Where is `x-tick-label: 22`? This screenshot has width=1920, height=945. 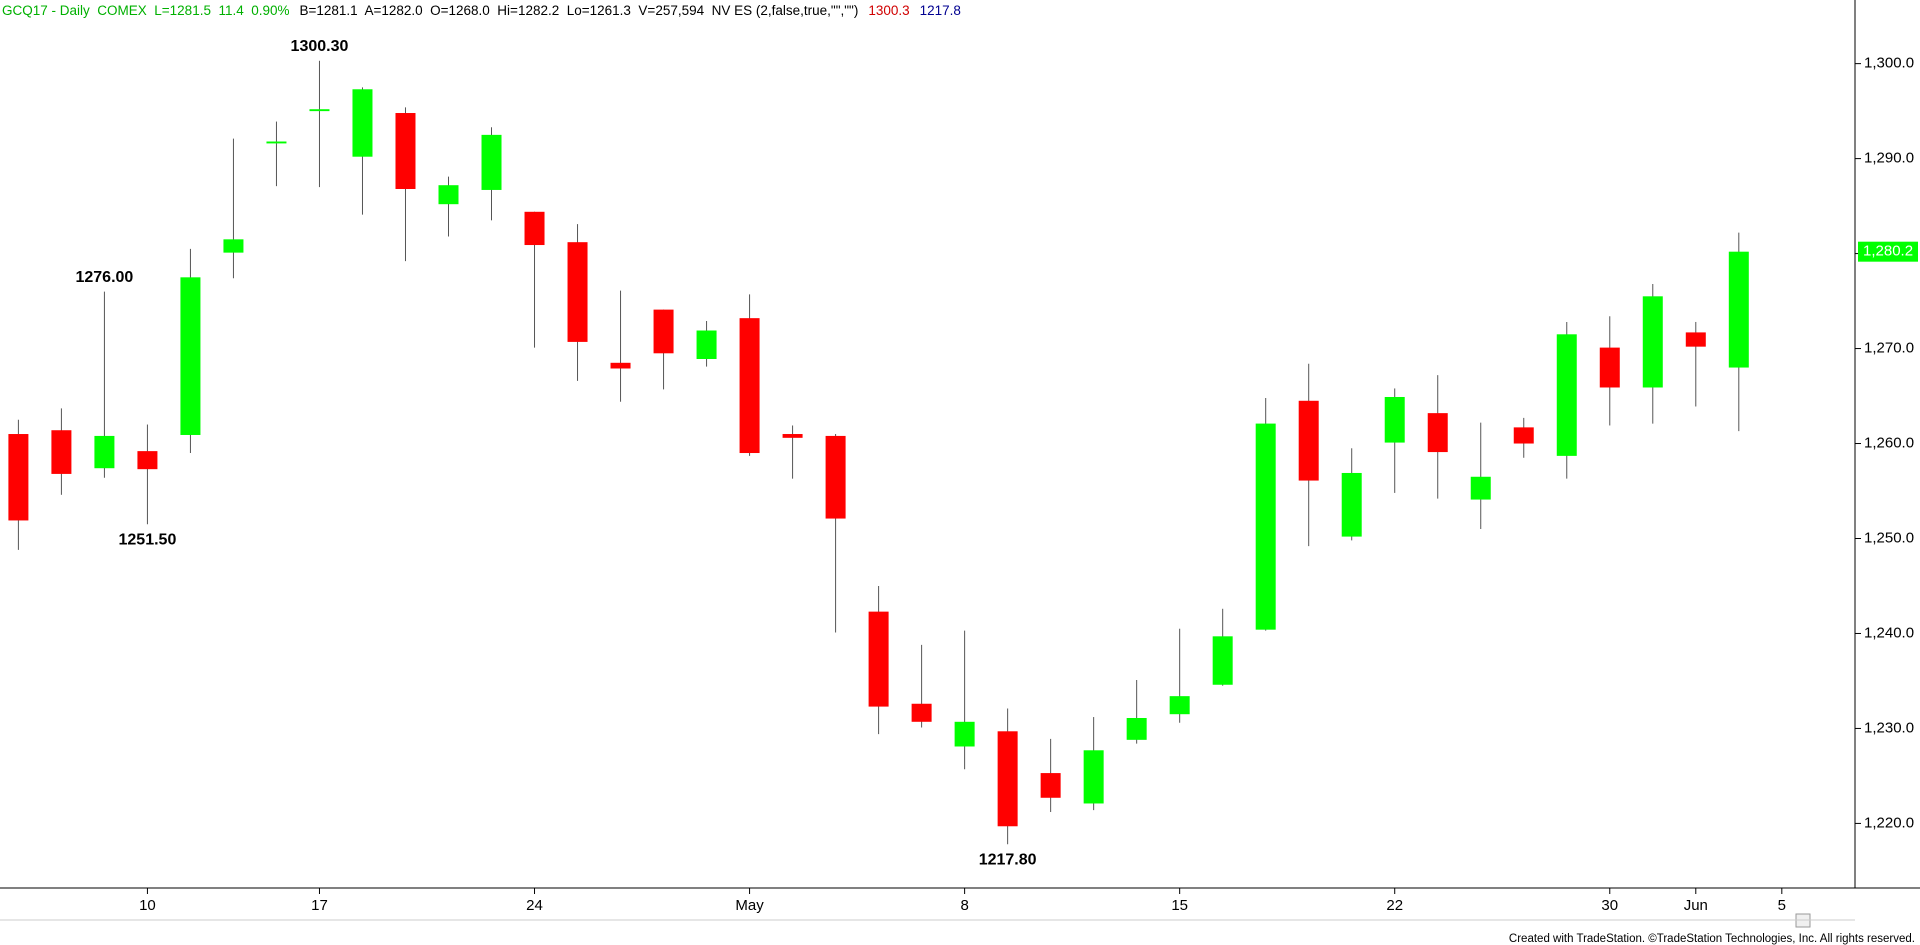
x-tick-label: 22 is located at coordinates (1394, 905).